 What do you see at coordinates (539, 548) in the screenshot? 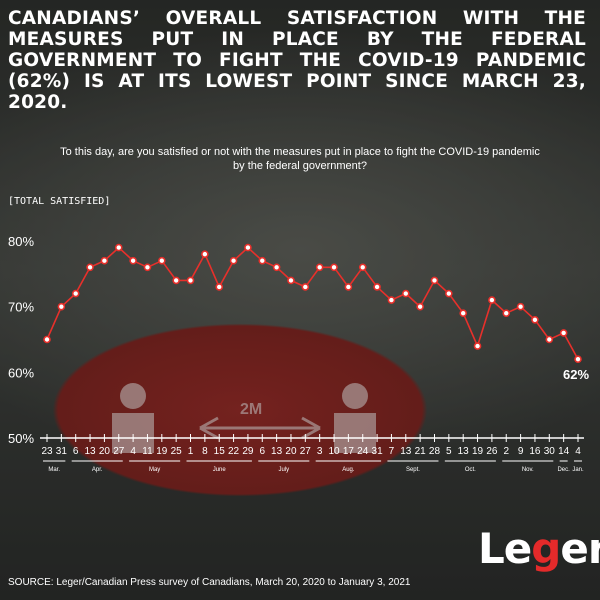
I see `leger-logo: Leger` at bounding box center [539, 548].